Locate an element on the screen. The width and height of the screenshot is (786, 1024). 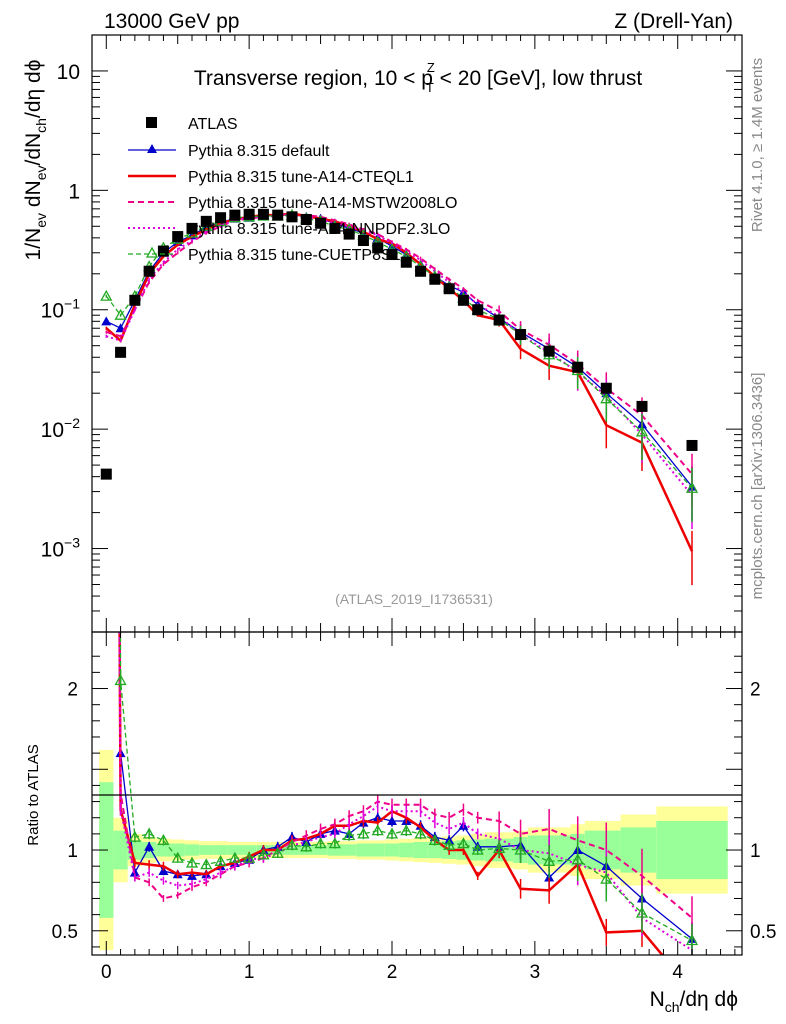
legend-atlas-marker is located at coordinates (151, 122).